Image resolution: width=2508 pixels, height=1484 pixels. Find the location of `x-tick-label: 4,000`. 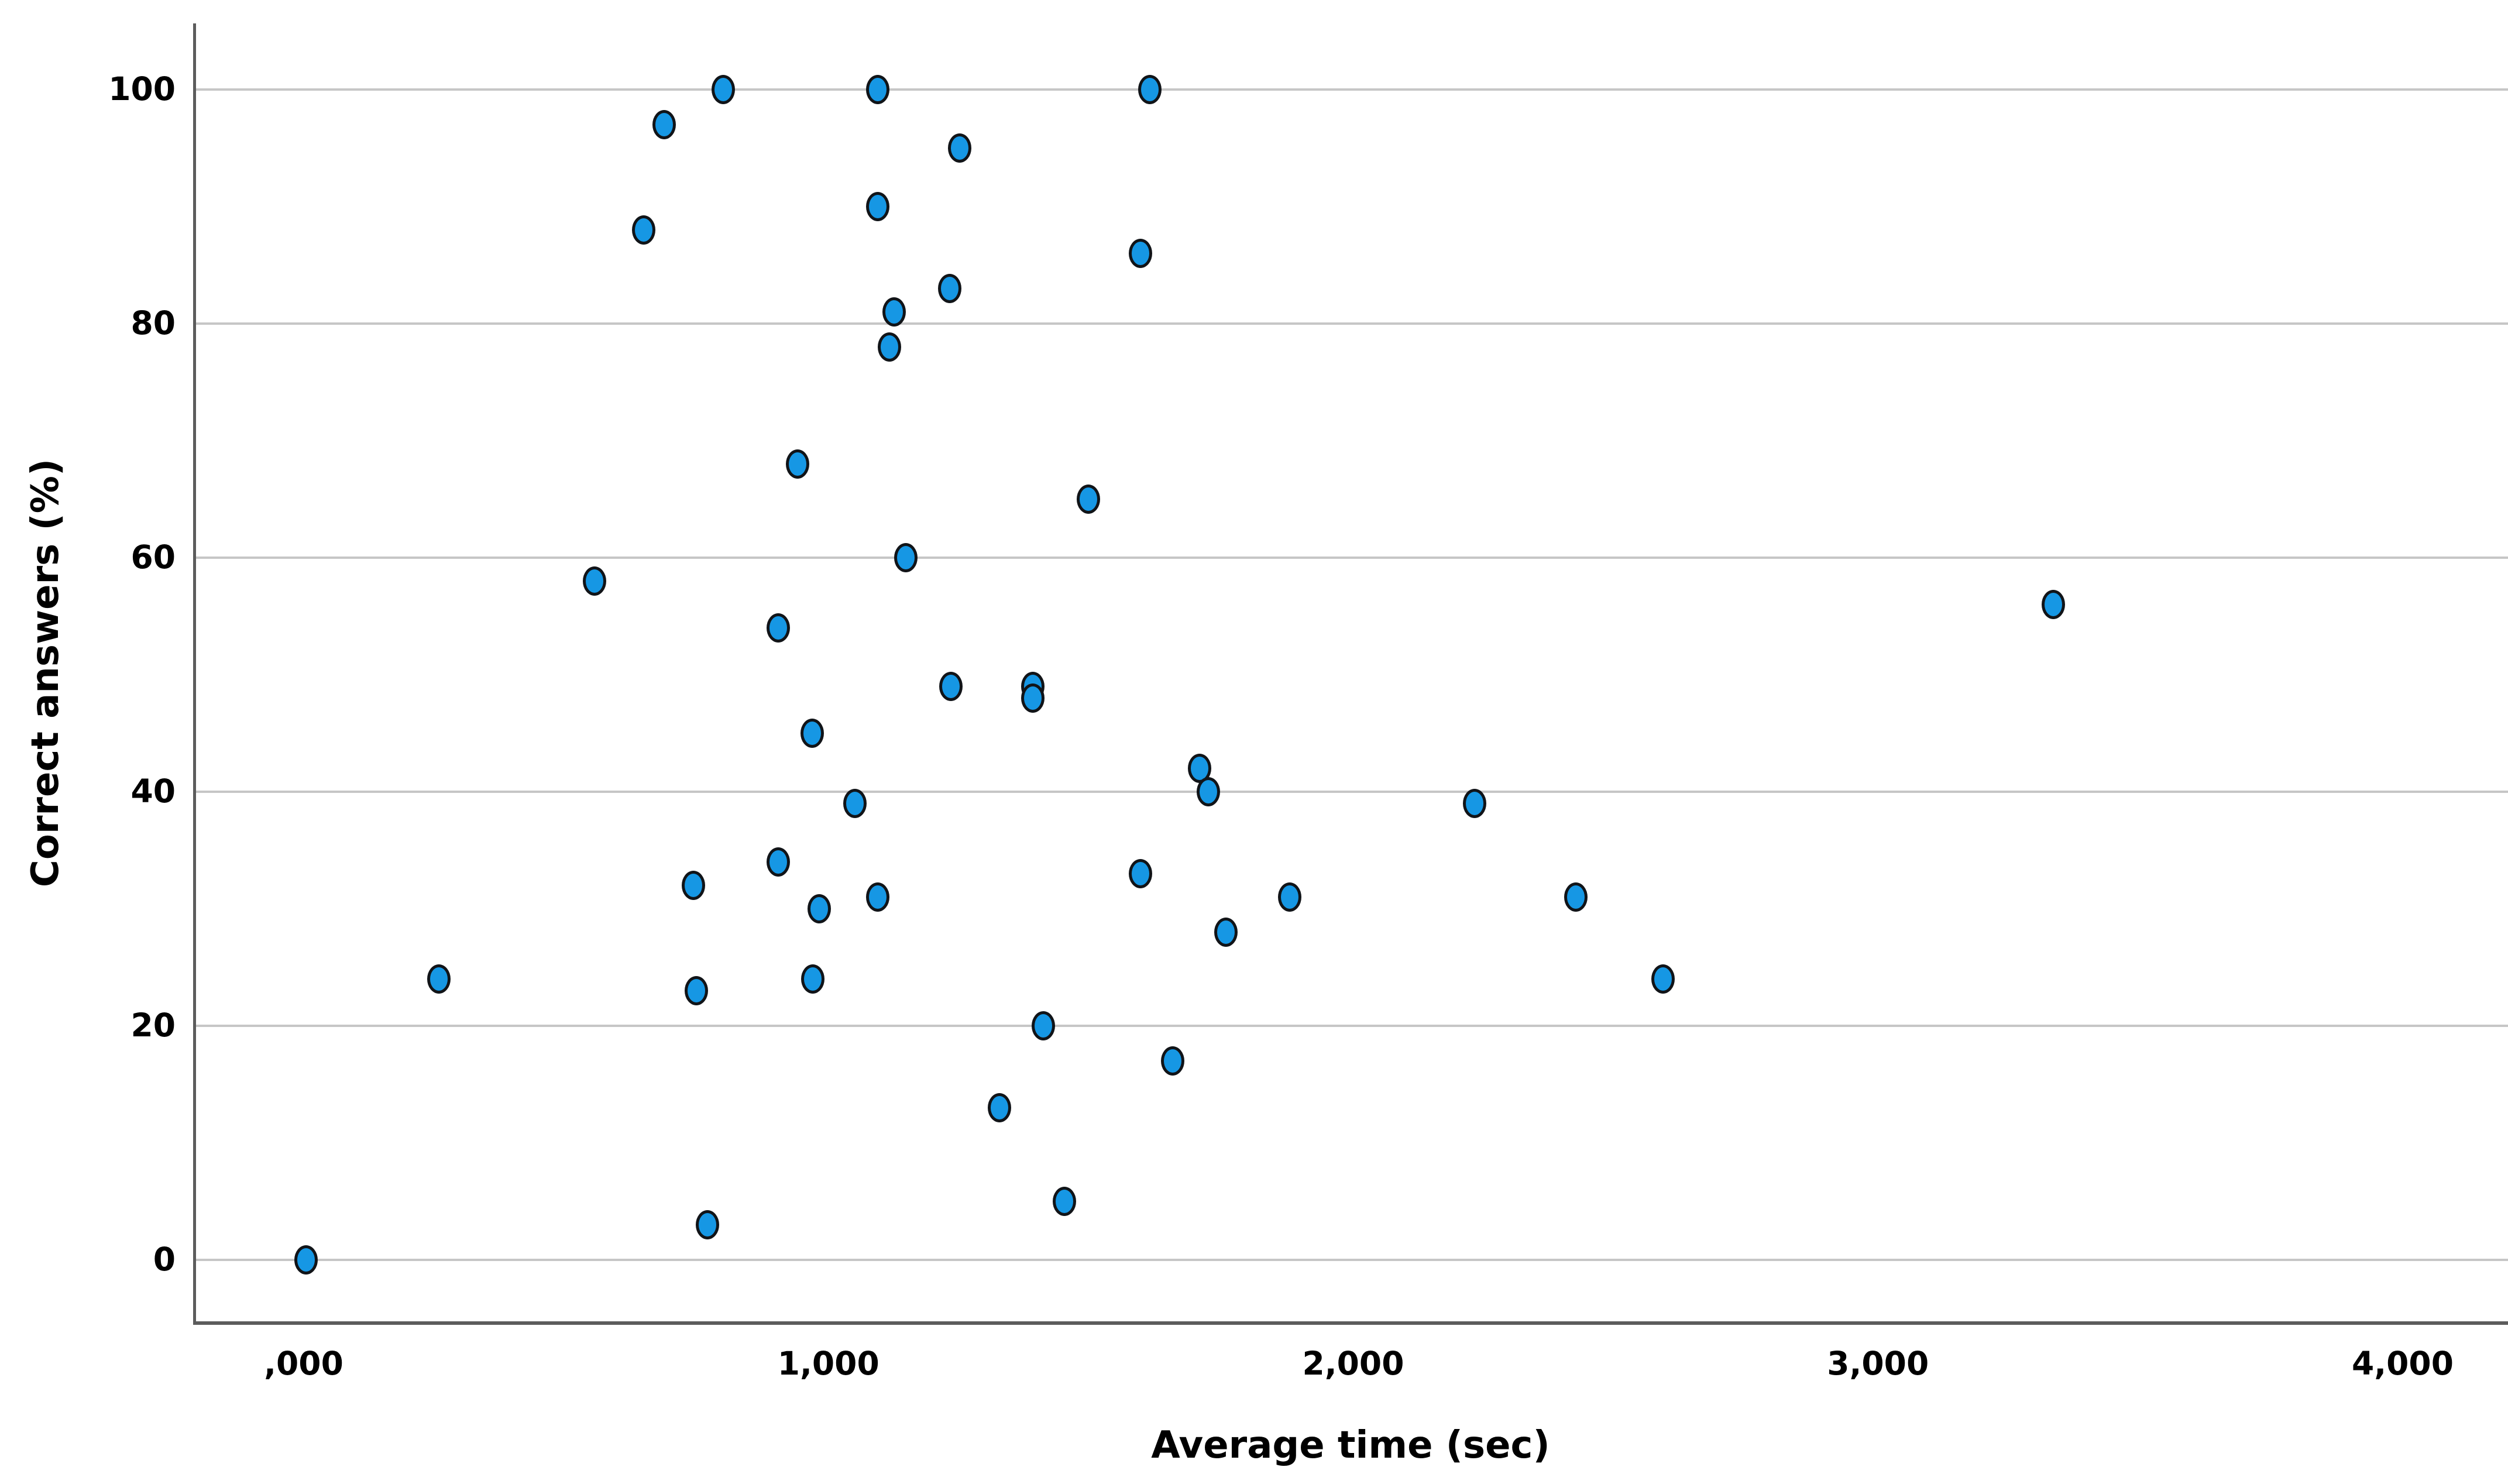

x-tick-label: 4,000 is located at coordinates (2403, 1363).